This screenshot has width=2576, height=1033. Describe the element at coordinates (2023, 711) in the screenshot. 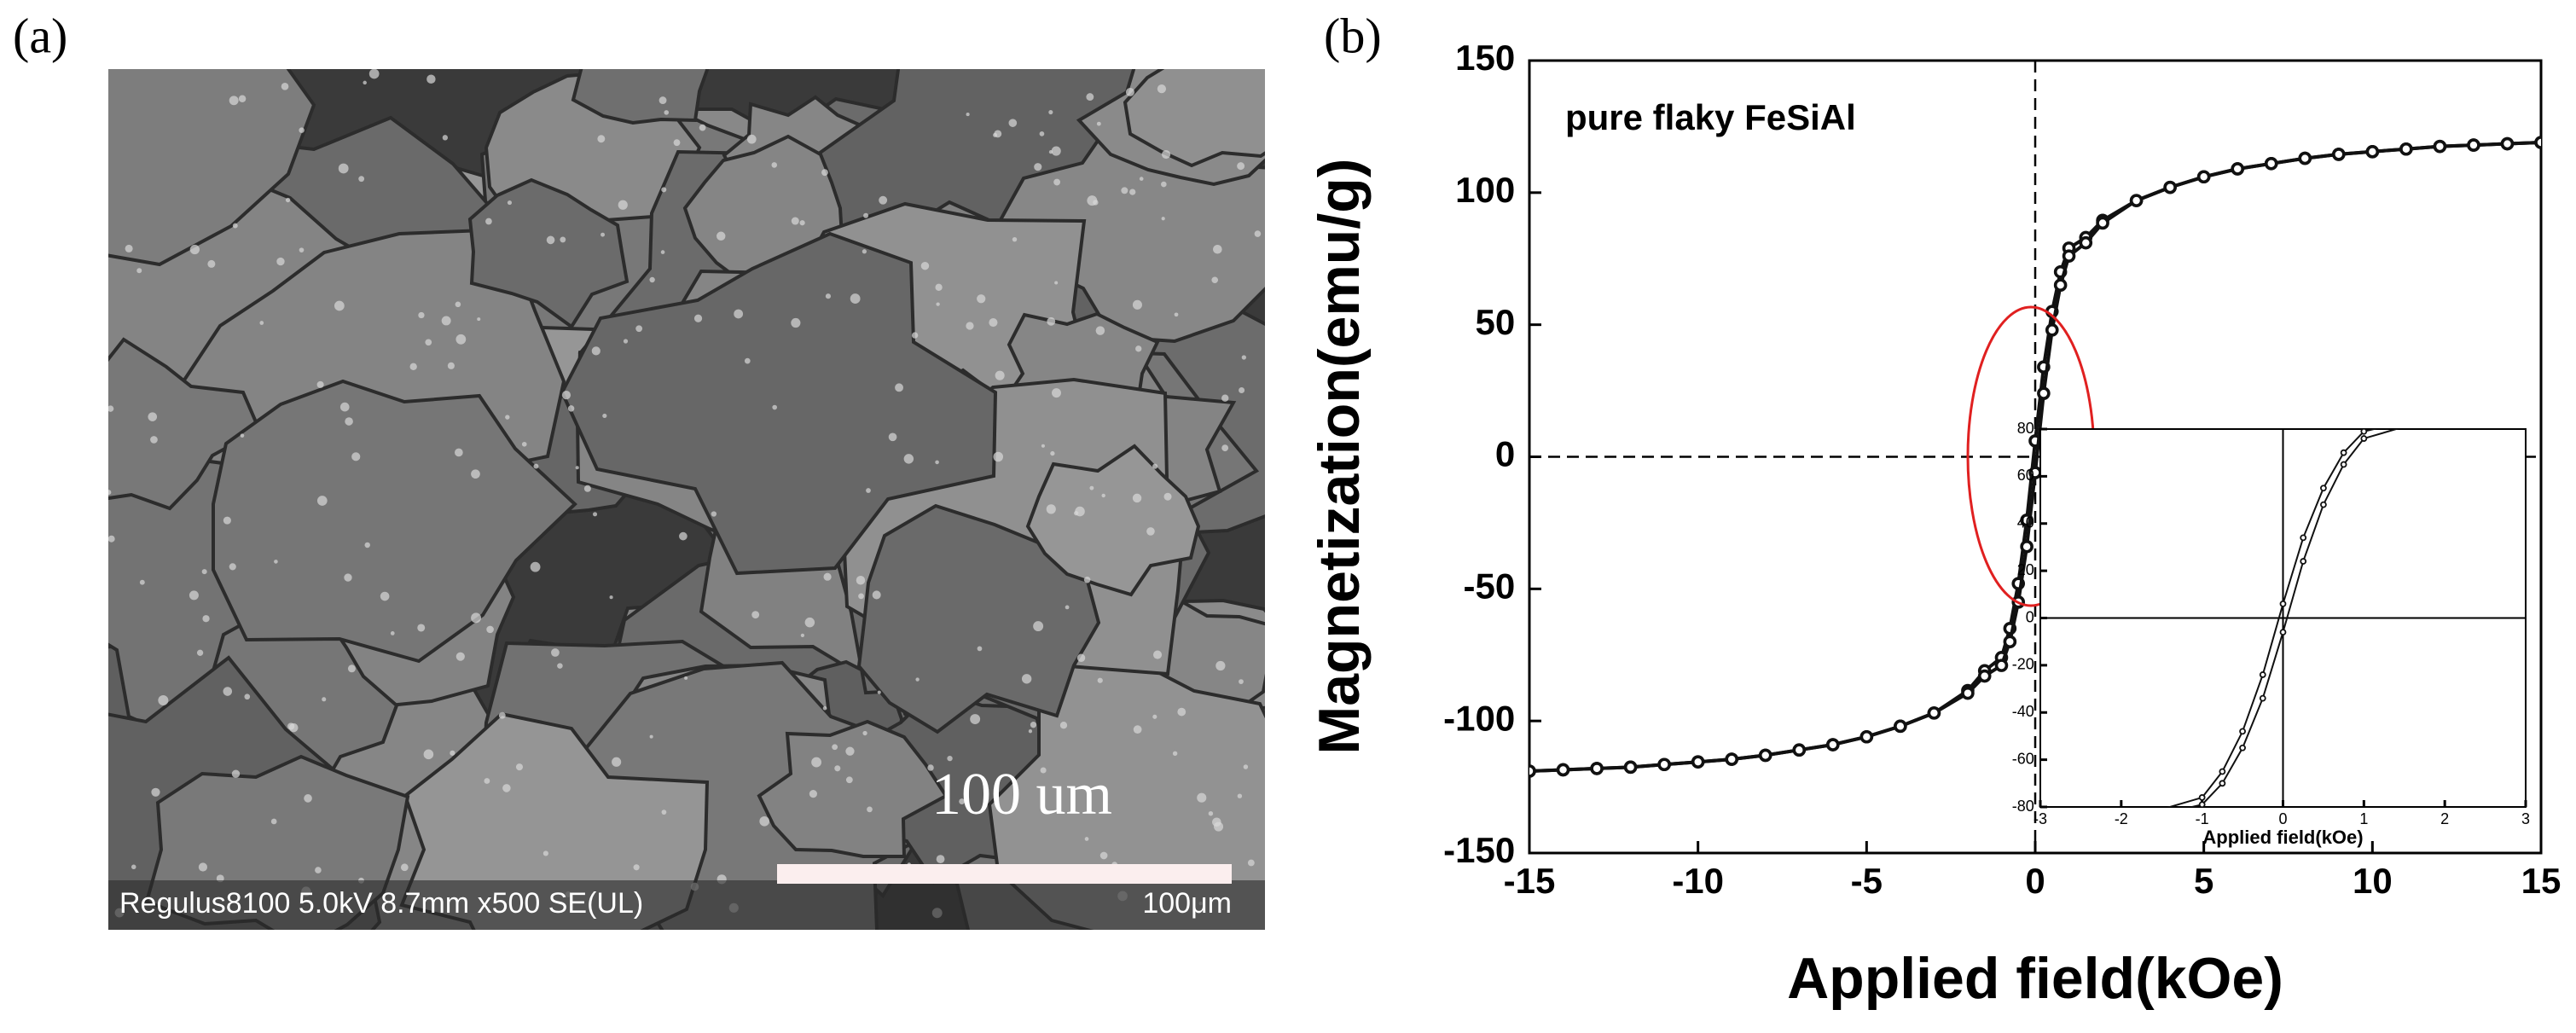

I see `y-tick-label: -40` at that location.